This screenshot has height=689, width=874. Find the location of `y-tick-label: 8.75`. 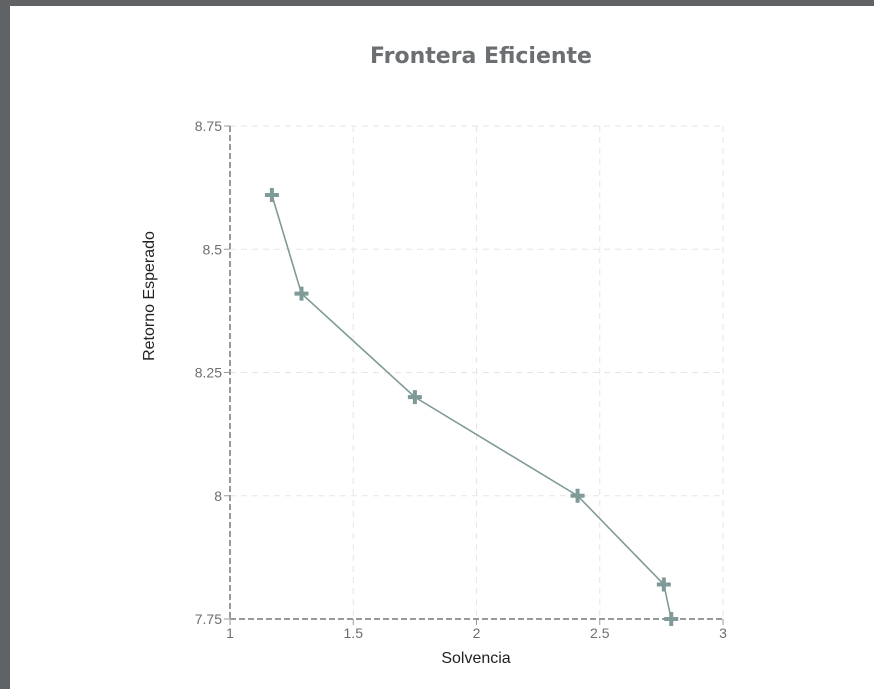

y-tick-label: 8.75 is located at coordinates (208, 126).